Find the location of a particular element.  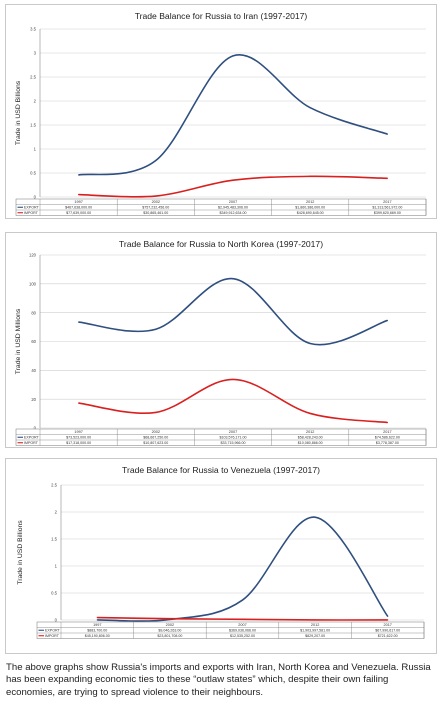

y-tick-label: 3.5 is located at coordinates (33, 29).